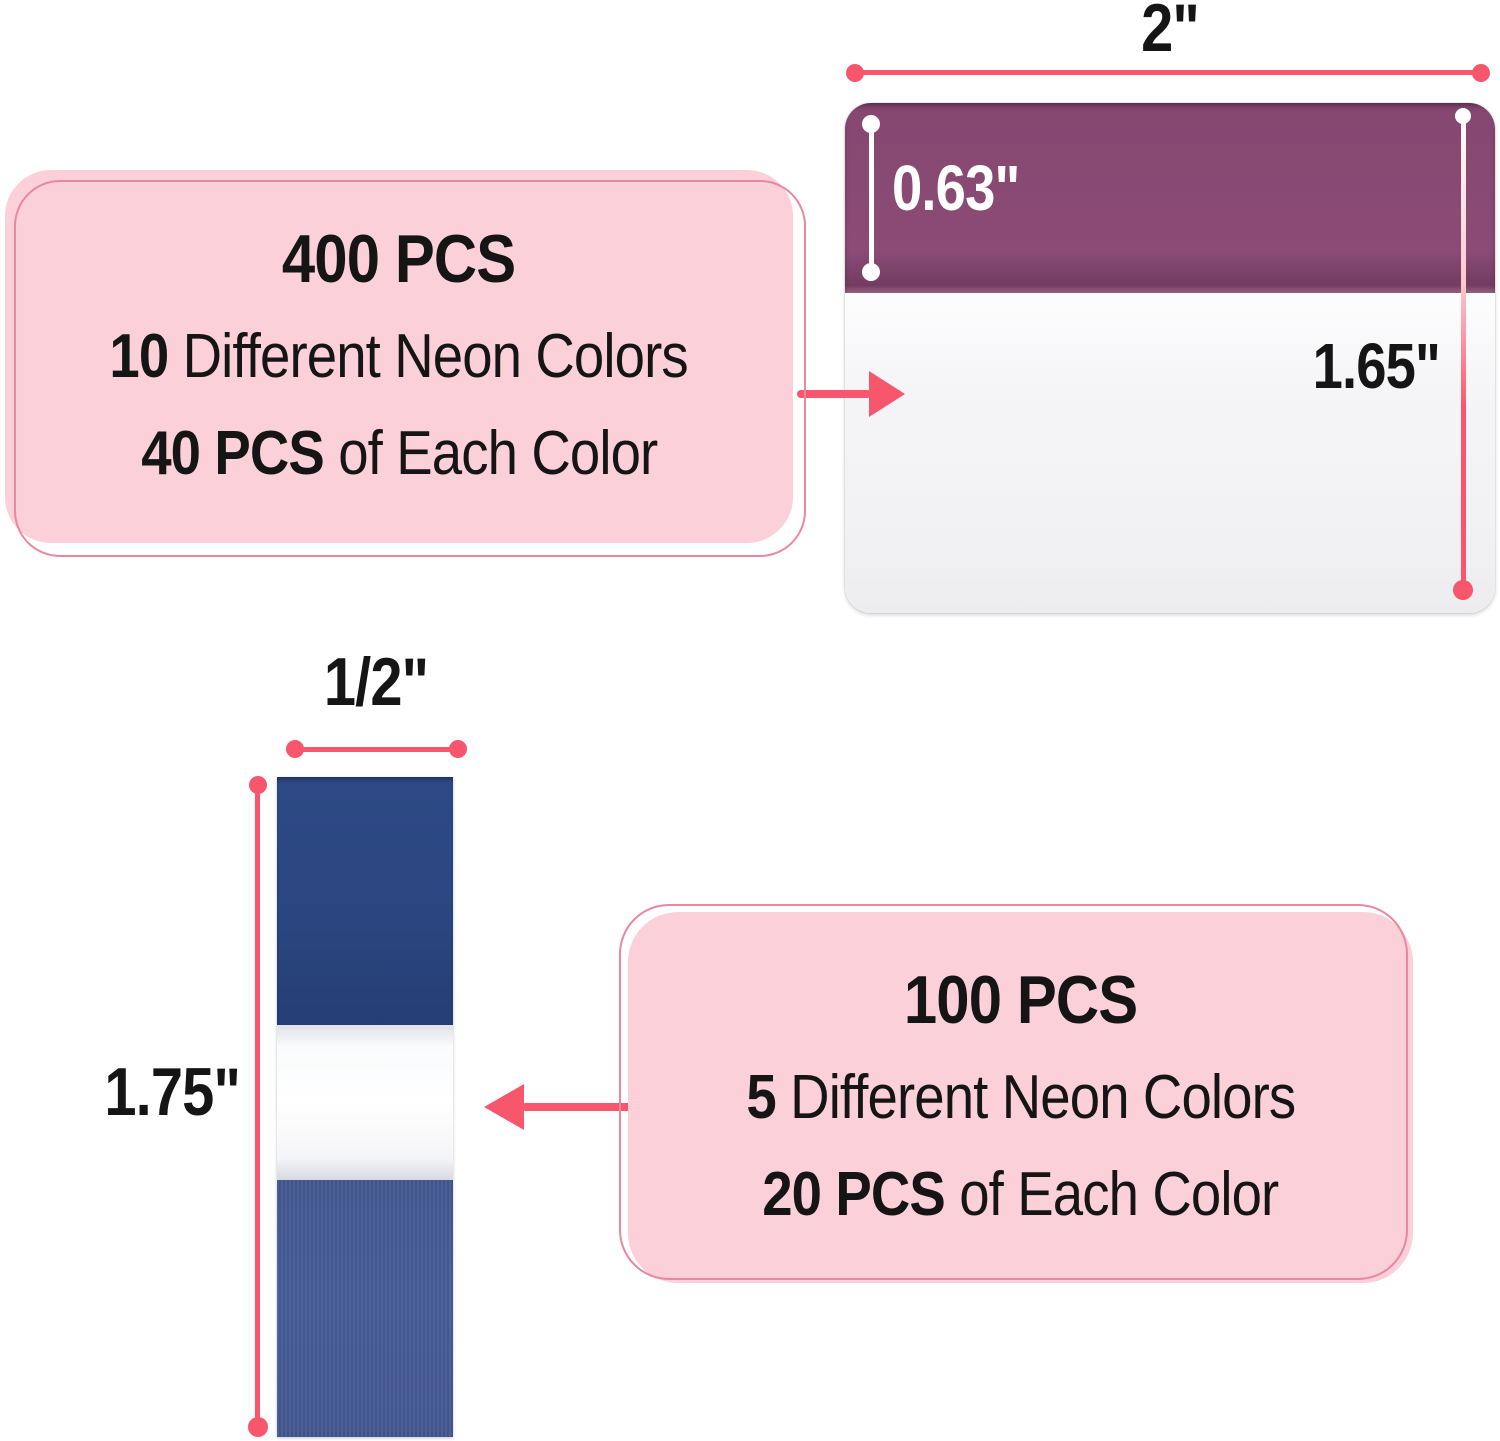 This screenshot has width=1500, height=1441. What do you see at coordinates (257, 1106) in the screenshot?
I see `tab-height-measure-line` at bounding box center [257, 1106].